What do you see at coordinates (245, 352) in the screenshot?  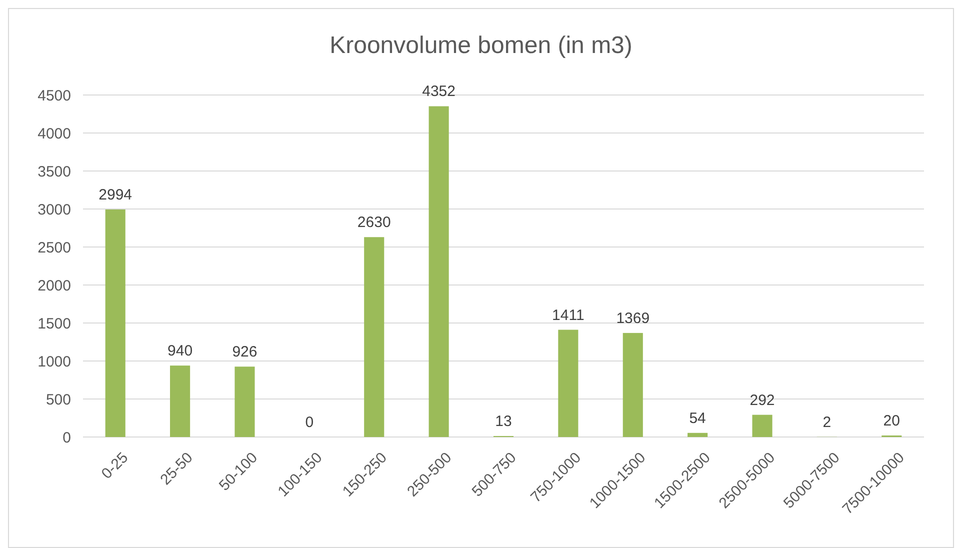 I see `data-label: 926` at bounding box center [245, 352].